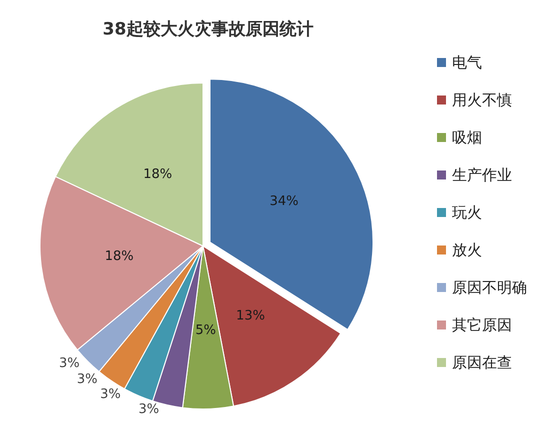 This screenshot has width=550, height=425. I want to click on legend-label: 用火不慎, so click(482, 100).